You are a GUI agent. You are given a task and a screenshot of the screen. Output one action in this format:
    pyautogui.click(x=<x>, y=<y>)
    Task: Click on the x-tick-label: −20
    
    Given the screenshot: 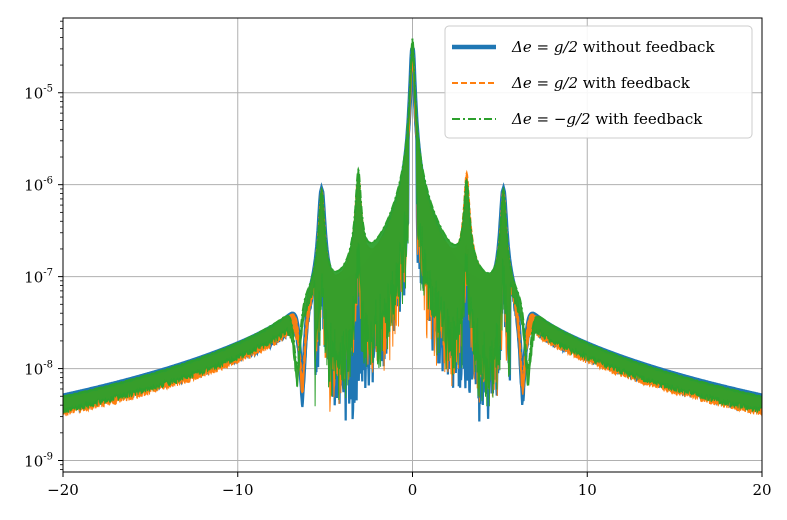 What is the action you would take?
    pyautogui.click(x=63, y=490)
    